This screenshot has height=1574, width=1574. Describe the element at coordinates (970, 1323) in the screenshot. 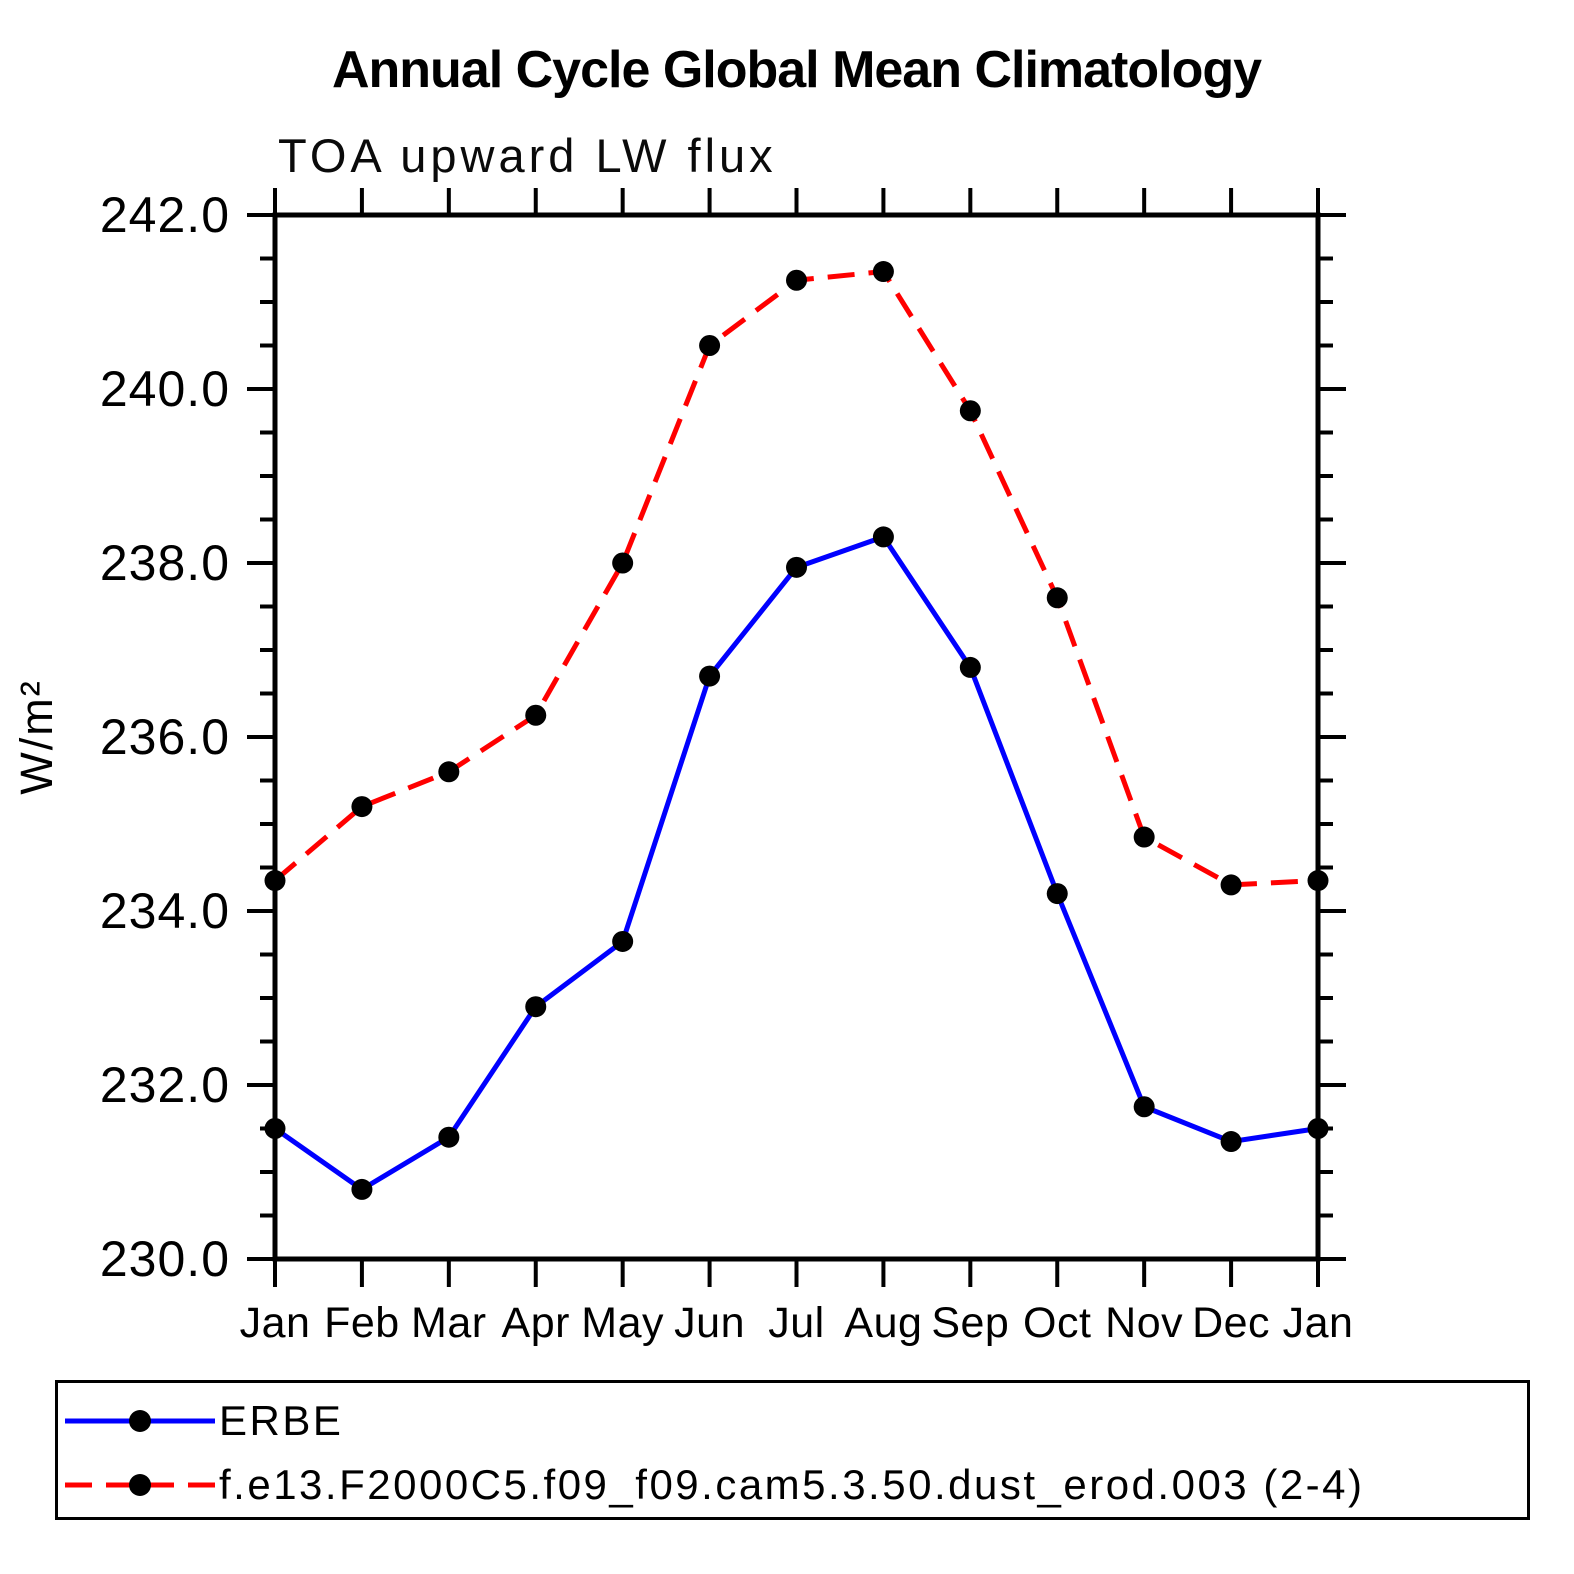

I see `x-tick-label: Sep` at that location.